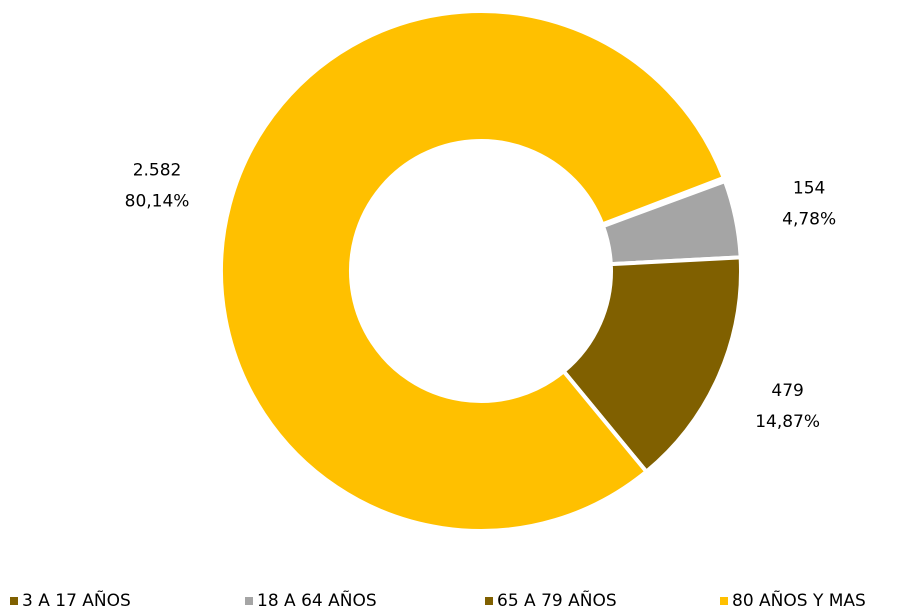  What do you see at coordinates (799, 599) in the screenshot?
I see `legend-label: 80 AÑOS Y MAS` at bounding box center [799, 599].